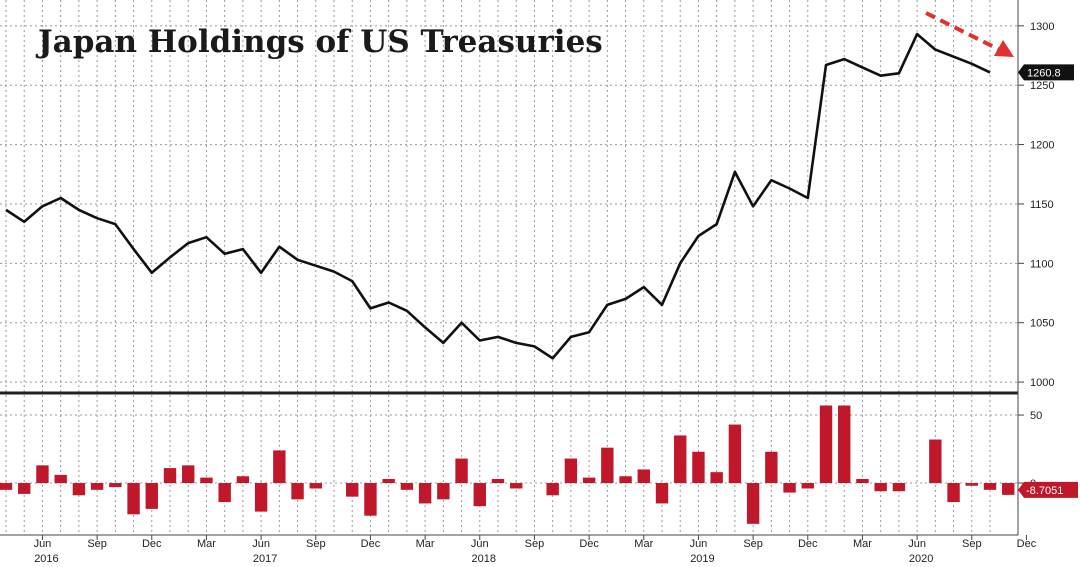 The image size is (1080, 567). I want to click on last-value-flag, so click(1046, 72).